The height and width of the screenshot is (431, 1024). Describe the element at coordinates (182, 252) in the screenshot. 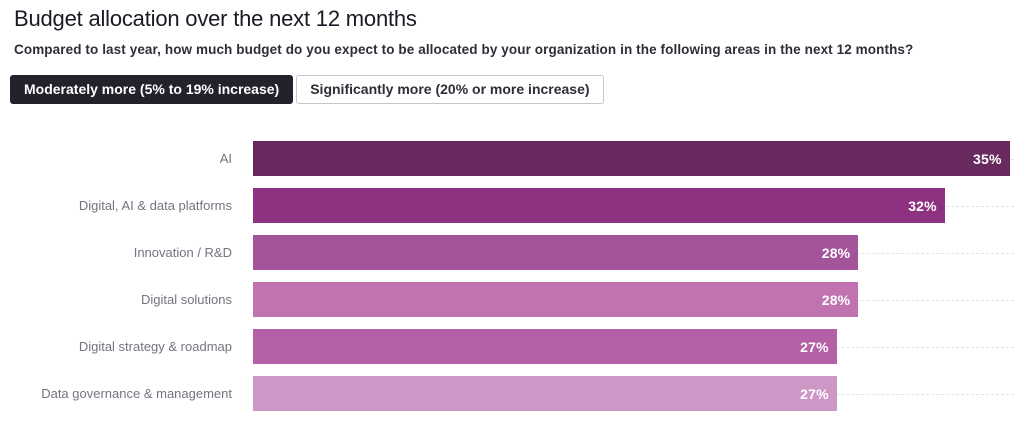

I see `category-label: Innovation / R&D` at that location.